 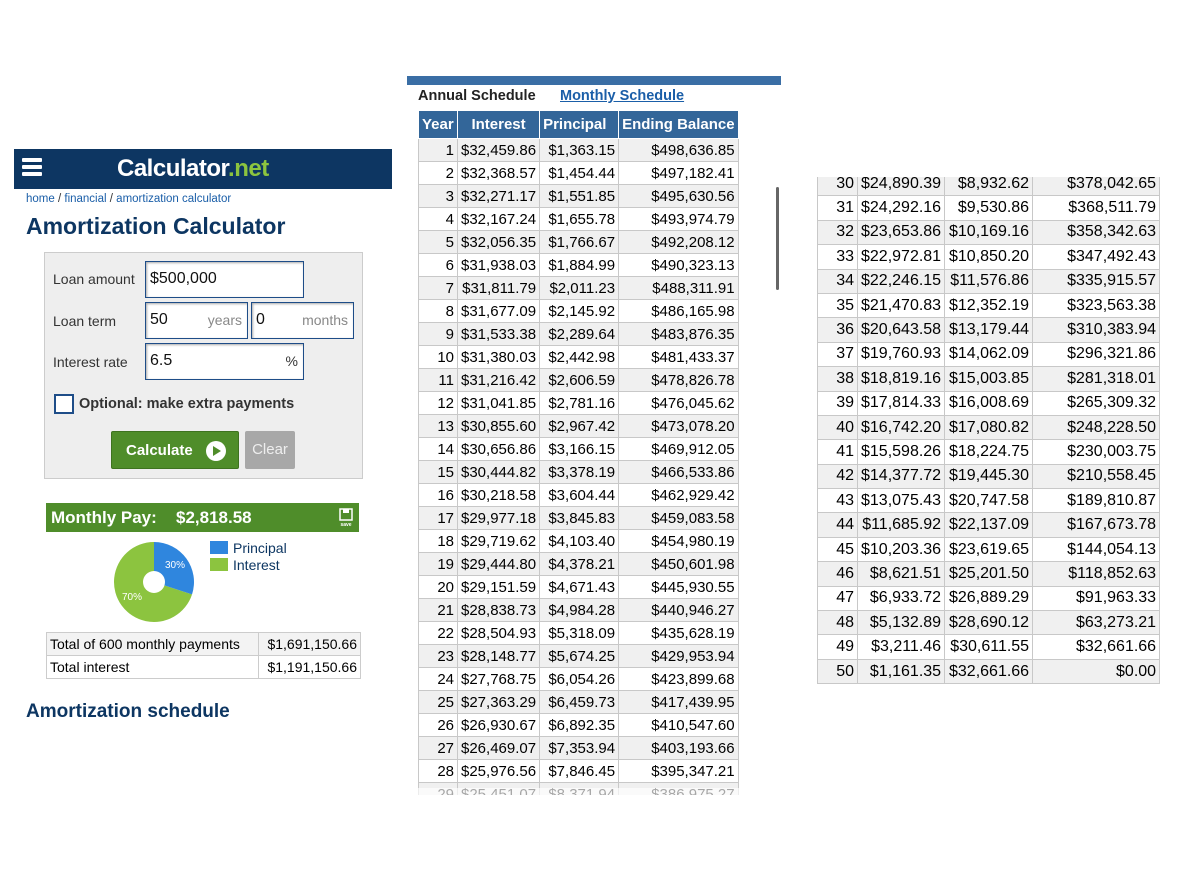 I want to click on cell-year: 22, so click(x=438, y=633).